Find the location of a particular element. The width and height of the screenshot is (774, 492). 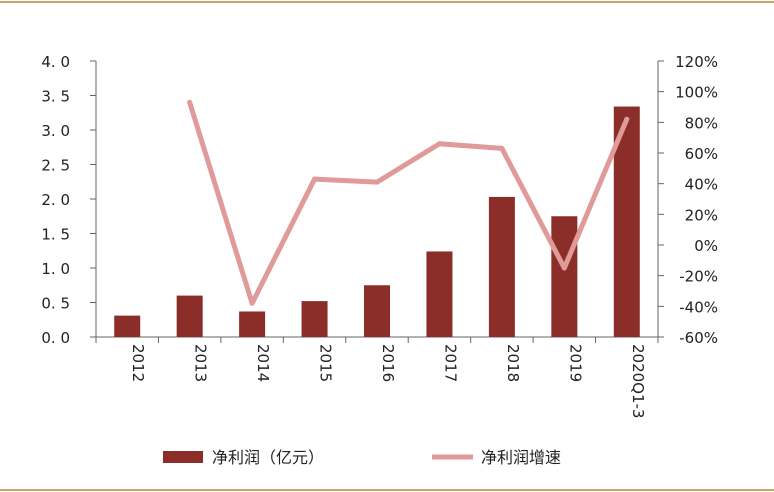

right-tick-label: -20% is located at coordinates (698, 277).